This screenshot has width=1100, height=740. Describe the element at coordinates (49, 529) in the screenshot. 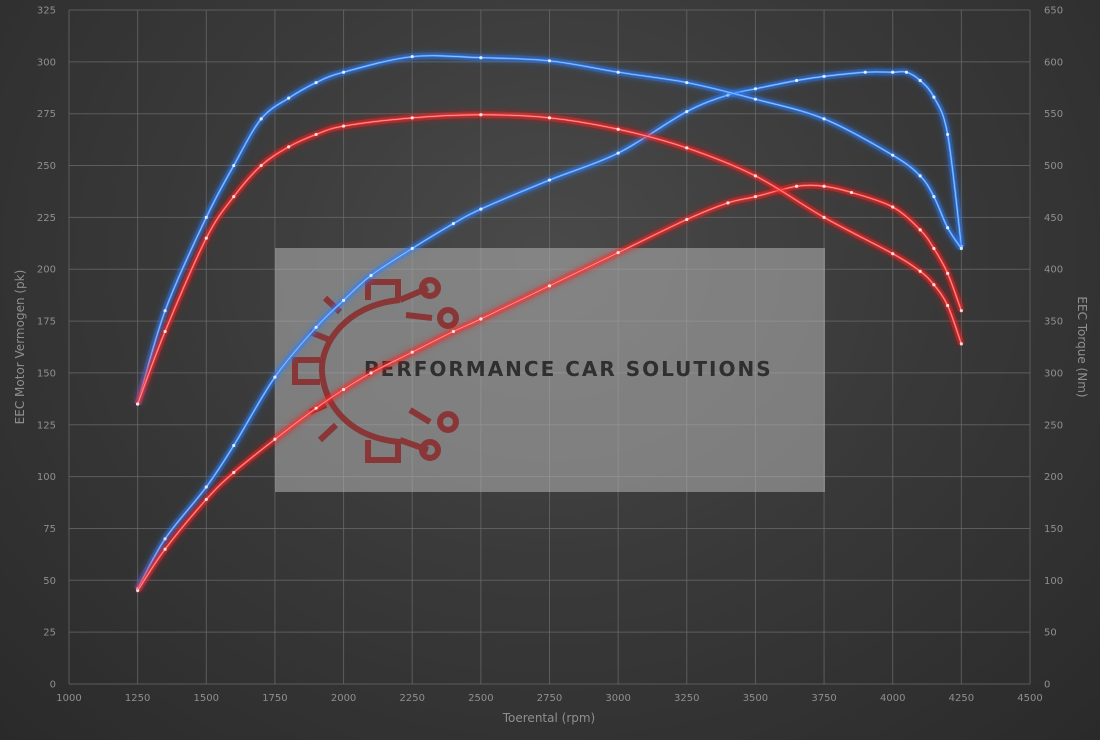

I see `y-left-tick-label: 75` at that location.